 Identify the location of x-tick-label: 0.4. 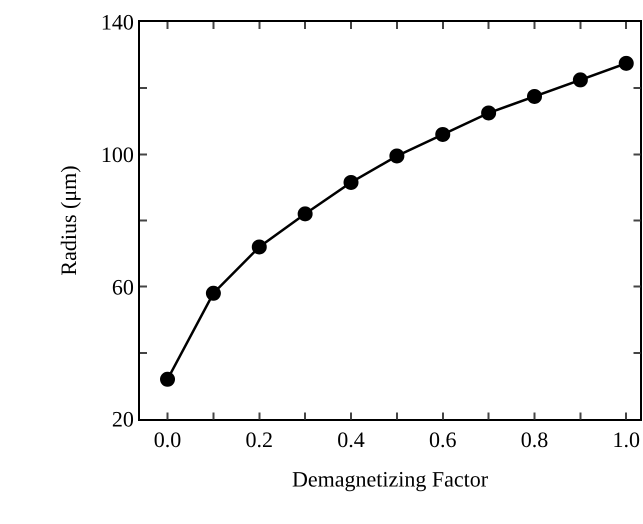
(351, 439).